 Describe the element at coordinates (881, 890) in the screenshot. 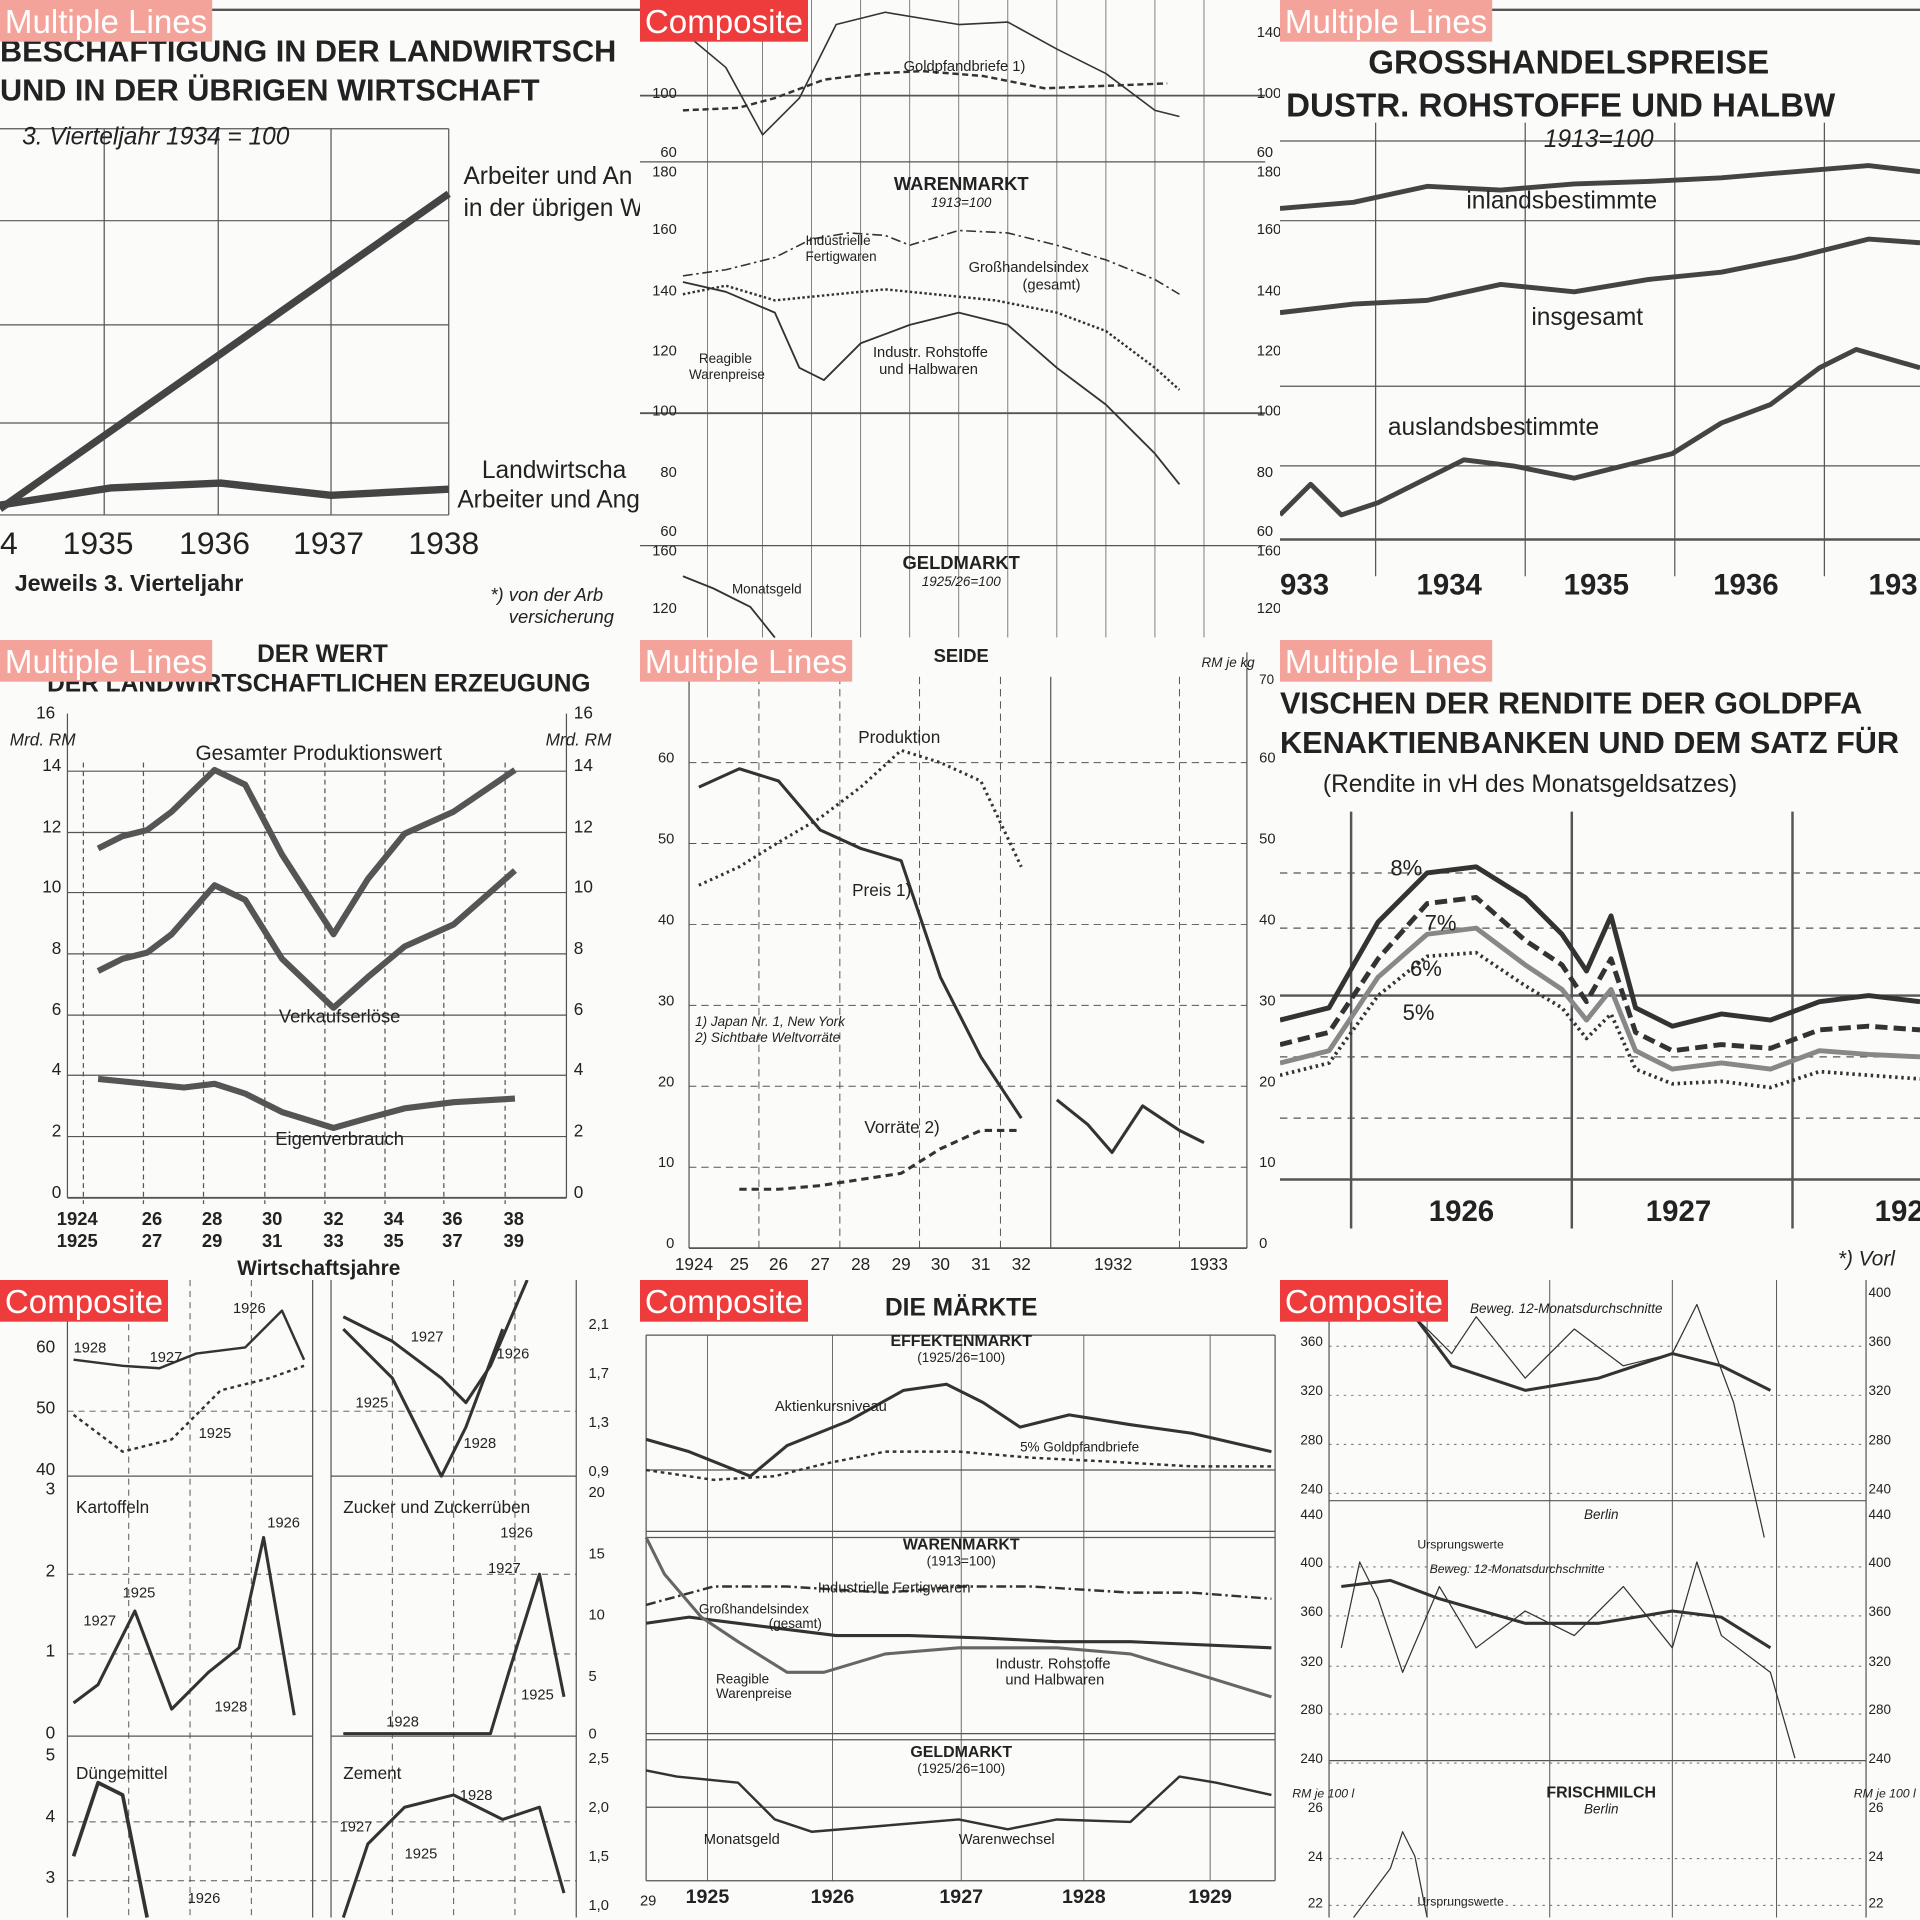

I see `chart-text: Preis 1)` at that location.